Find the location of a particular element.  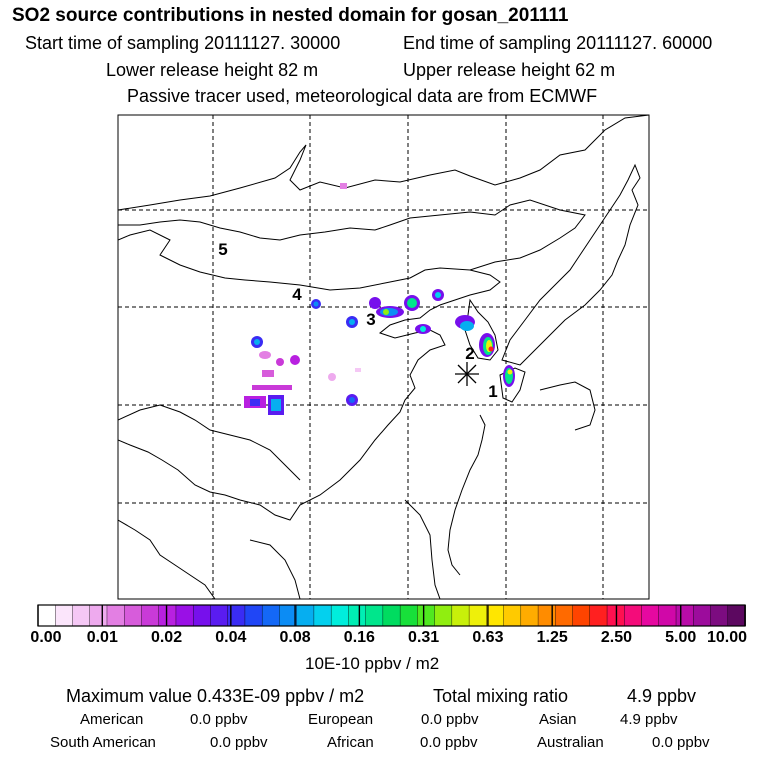

region-value-american: 0.0 ppbv is located at coordinates (219, 719).